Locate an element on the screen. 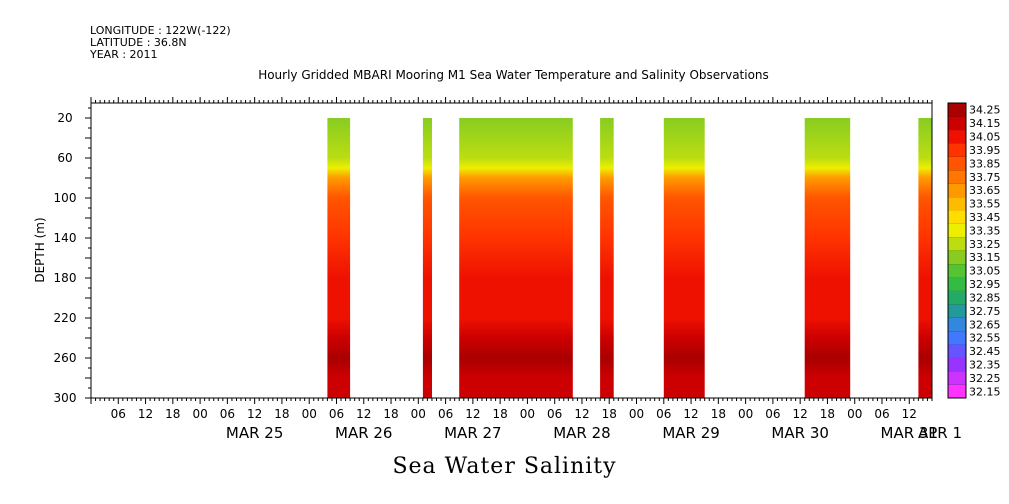 Image resolution: width=1009 pixels, height=504 pixels. x-date-label: MAR 31 is located at coordinates (909, 433).